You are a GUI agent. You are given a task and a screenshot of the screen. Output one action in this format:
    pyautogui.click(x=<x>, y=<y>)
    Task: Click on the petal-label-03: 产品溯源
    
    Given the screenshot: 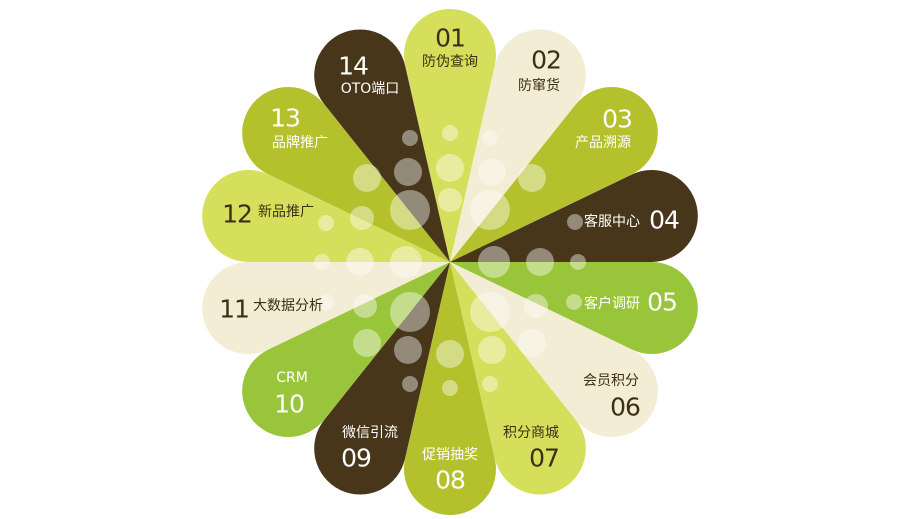 What is the action you would take?
    pyautogui.click(x=603, y=143)
    